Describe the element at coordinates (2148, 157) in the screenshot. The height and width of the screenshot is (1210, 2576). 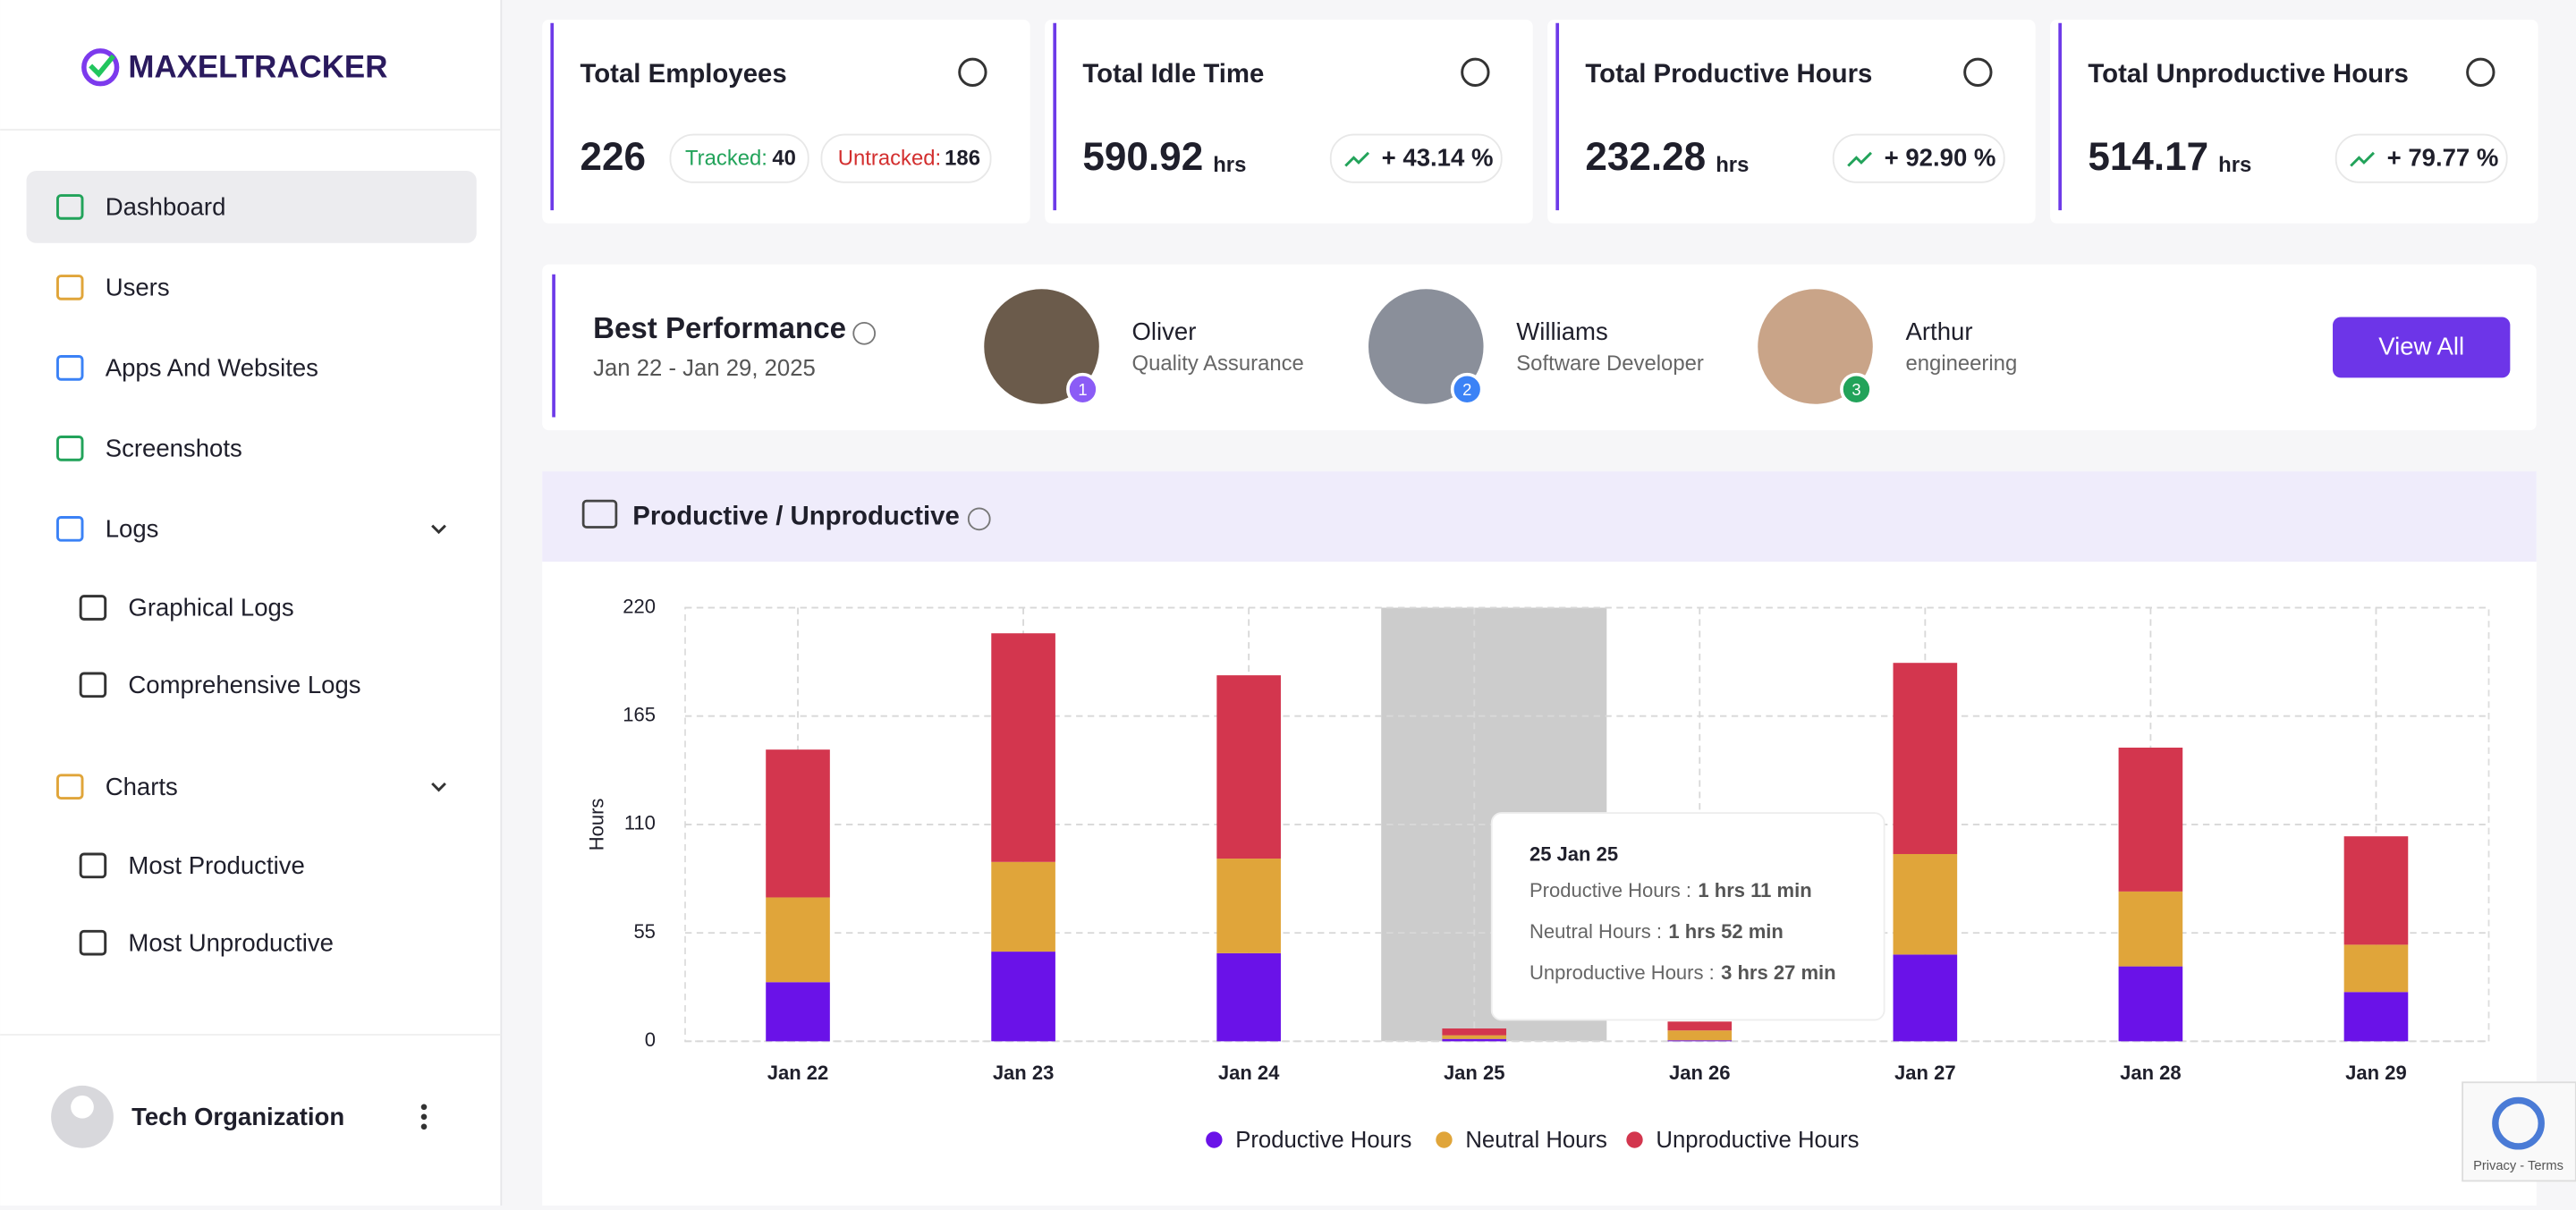
I see `card-value: 514.17` at that location.